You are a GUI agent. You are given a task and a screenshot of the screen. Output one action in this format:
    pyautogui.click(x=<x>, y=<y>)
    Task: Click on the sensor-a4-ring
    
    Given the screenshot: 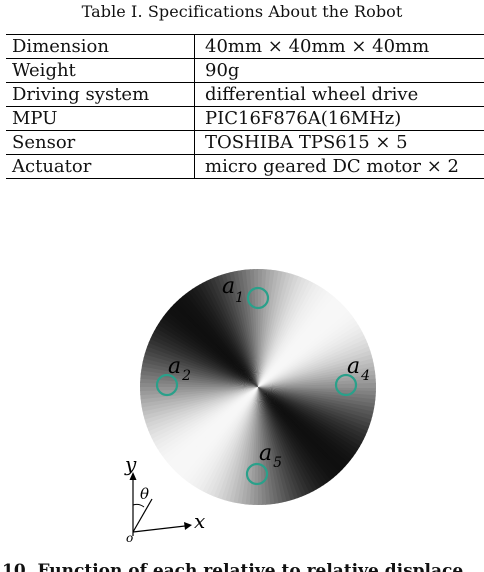 What is the action you would take?
    pyautogui.click(x=346, y=385)
    